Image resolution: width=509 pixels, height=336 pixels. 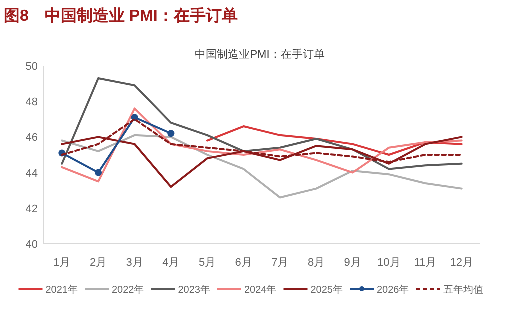 What do you see at coordinates (171, 263) in the screenshot?
I see `x-tick-label: 4月` at bounding box center [171, 263].